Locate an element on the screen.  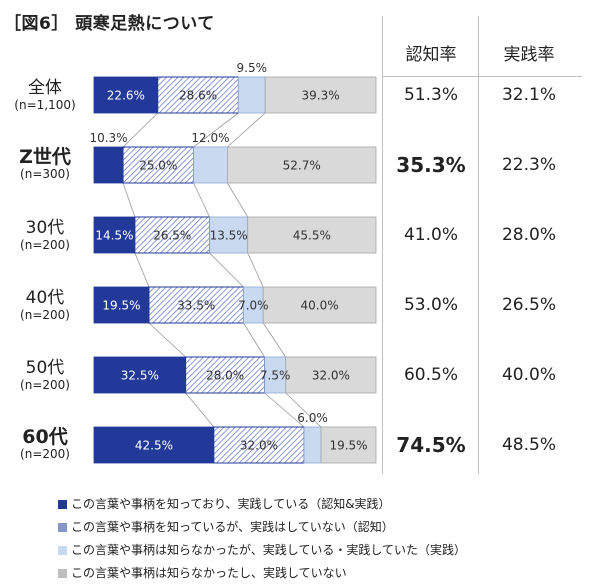
awareness-rate: 51.3% is located at coordinates (430, 95).